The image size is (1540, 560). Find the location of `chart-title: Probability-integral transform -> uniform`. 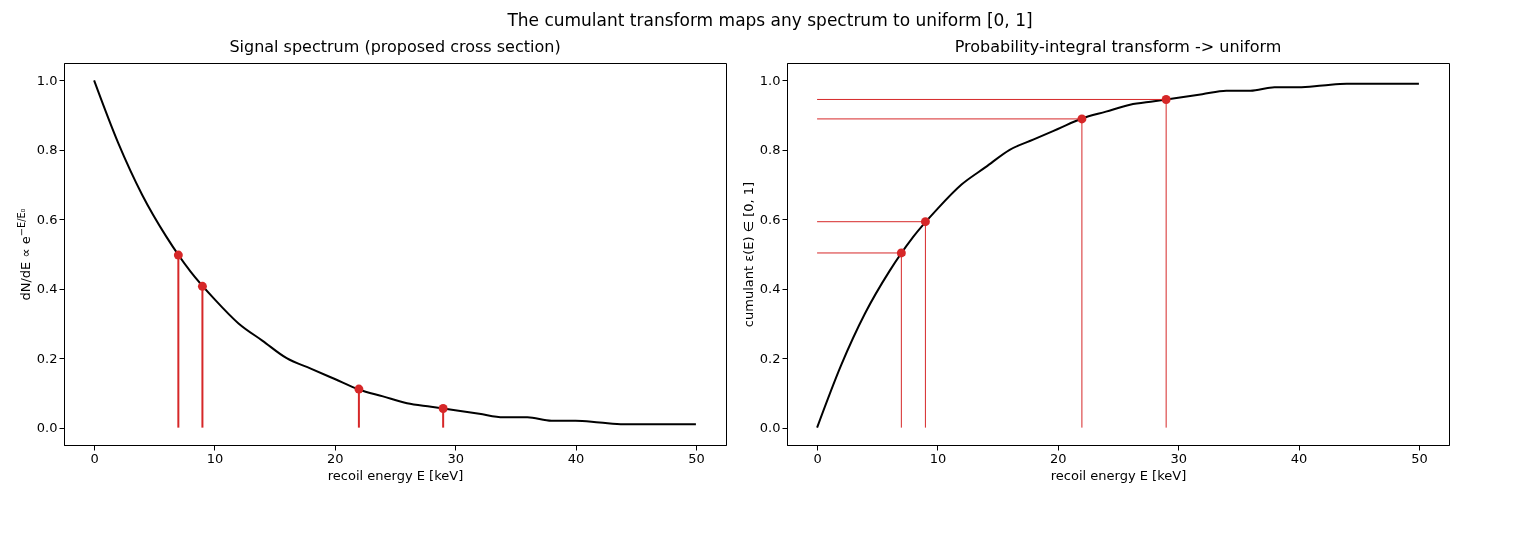

chart-title: Probability-integral transform -> uniform is located at coordinates (1118, 46).